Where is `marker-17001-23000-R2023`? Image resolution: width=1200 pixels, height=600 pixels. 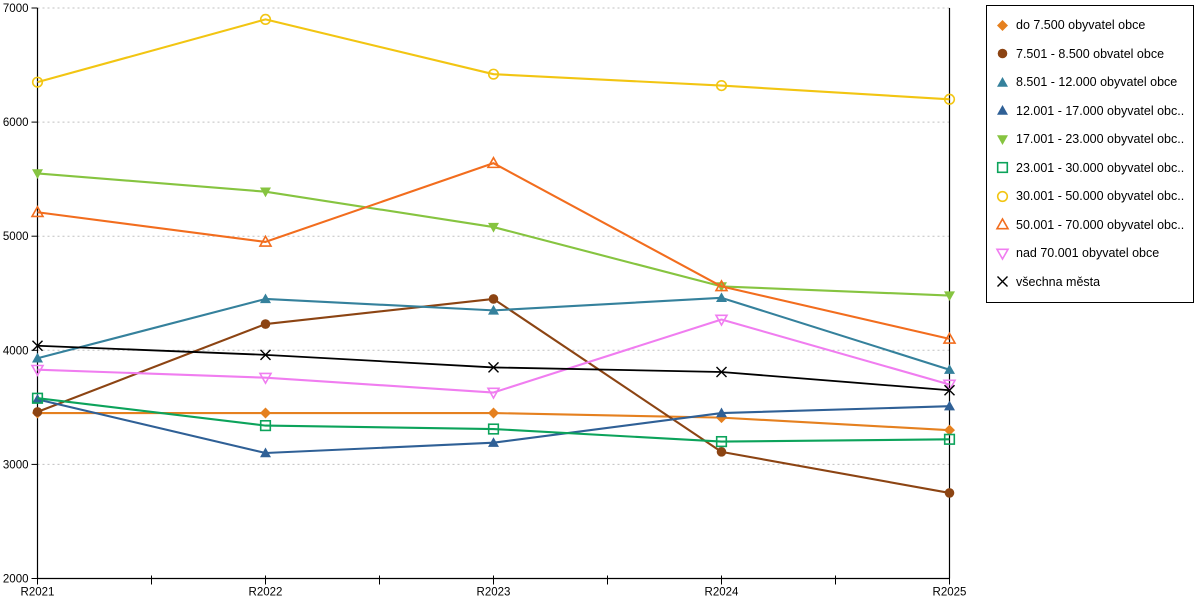 marker-17001-23000-R2023 is located at coordinates (493, 227).